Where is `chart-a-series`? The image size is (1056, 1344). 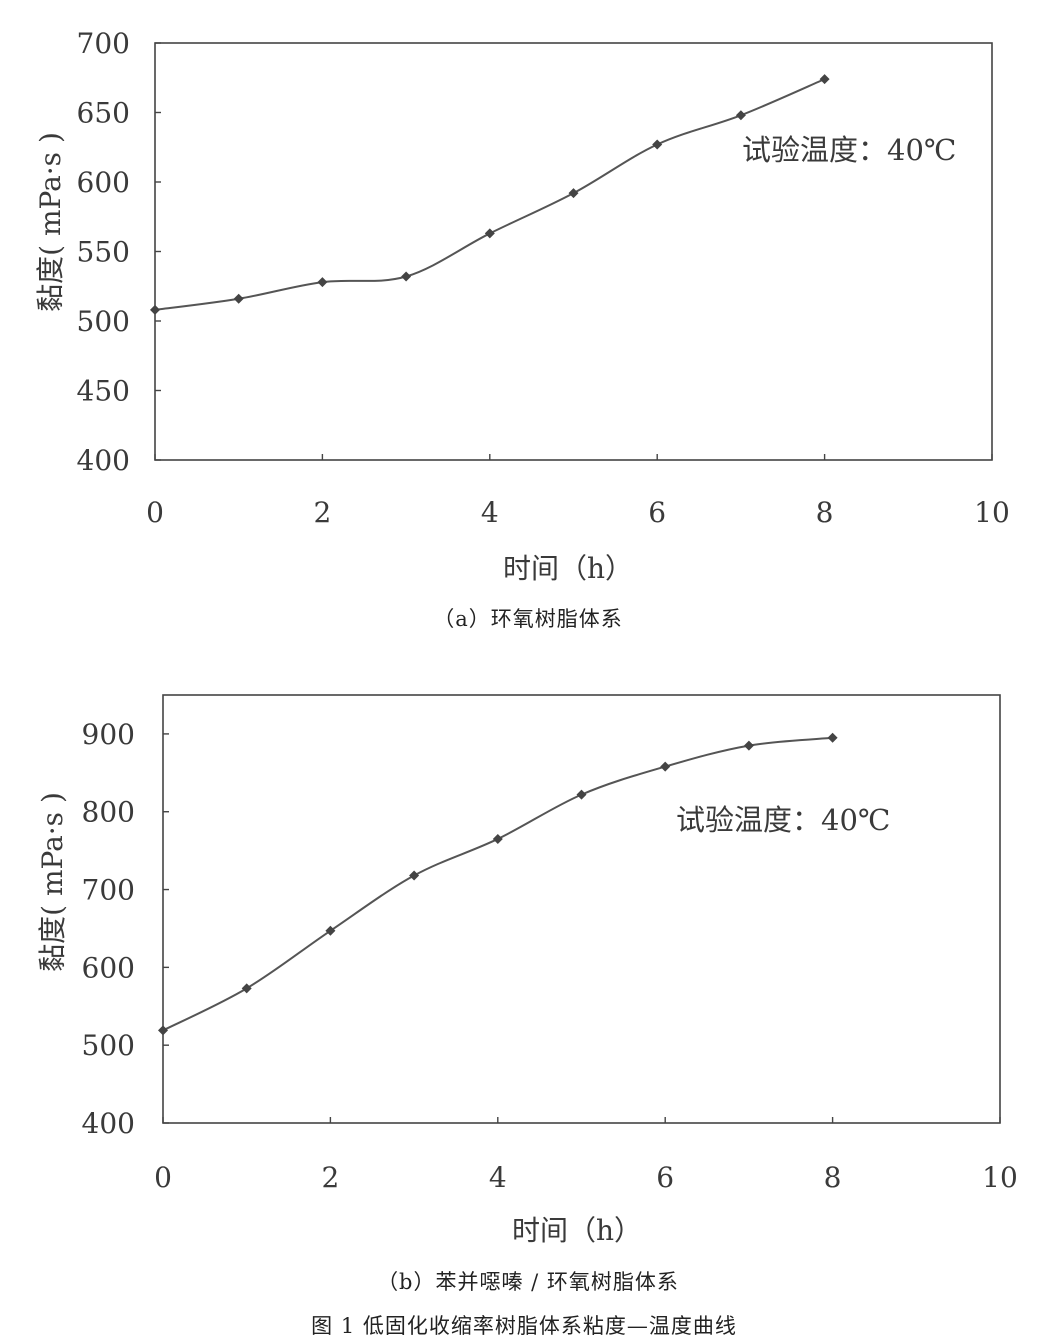 chart-a-series is located at coordinates (490, 194).